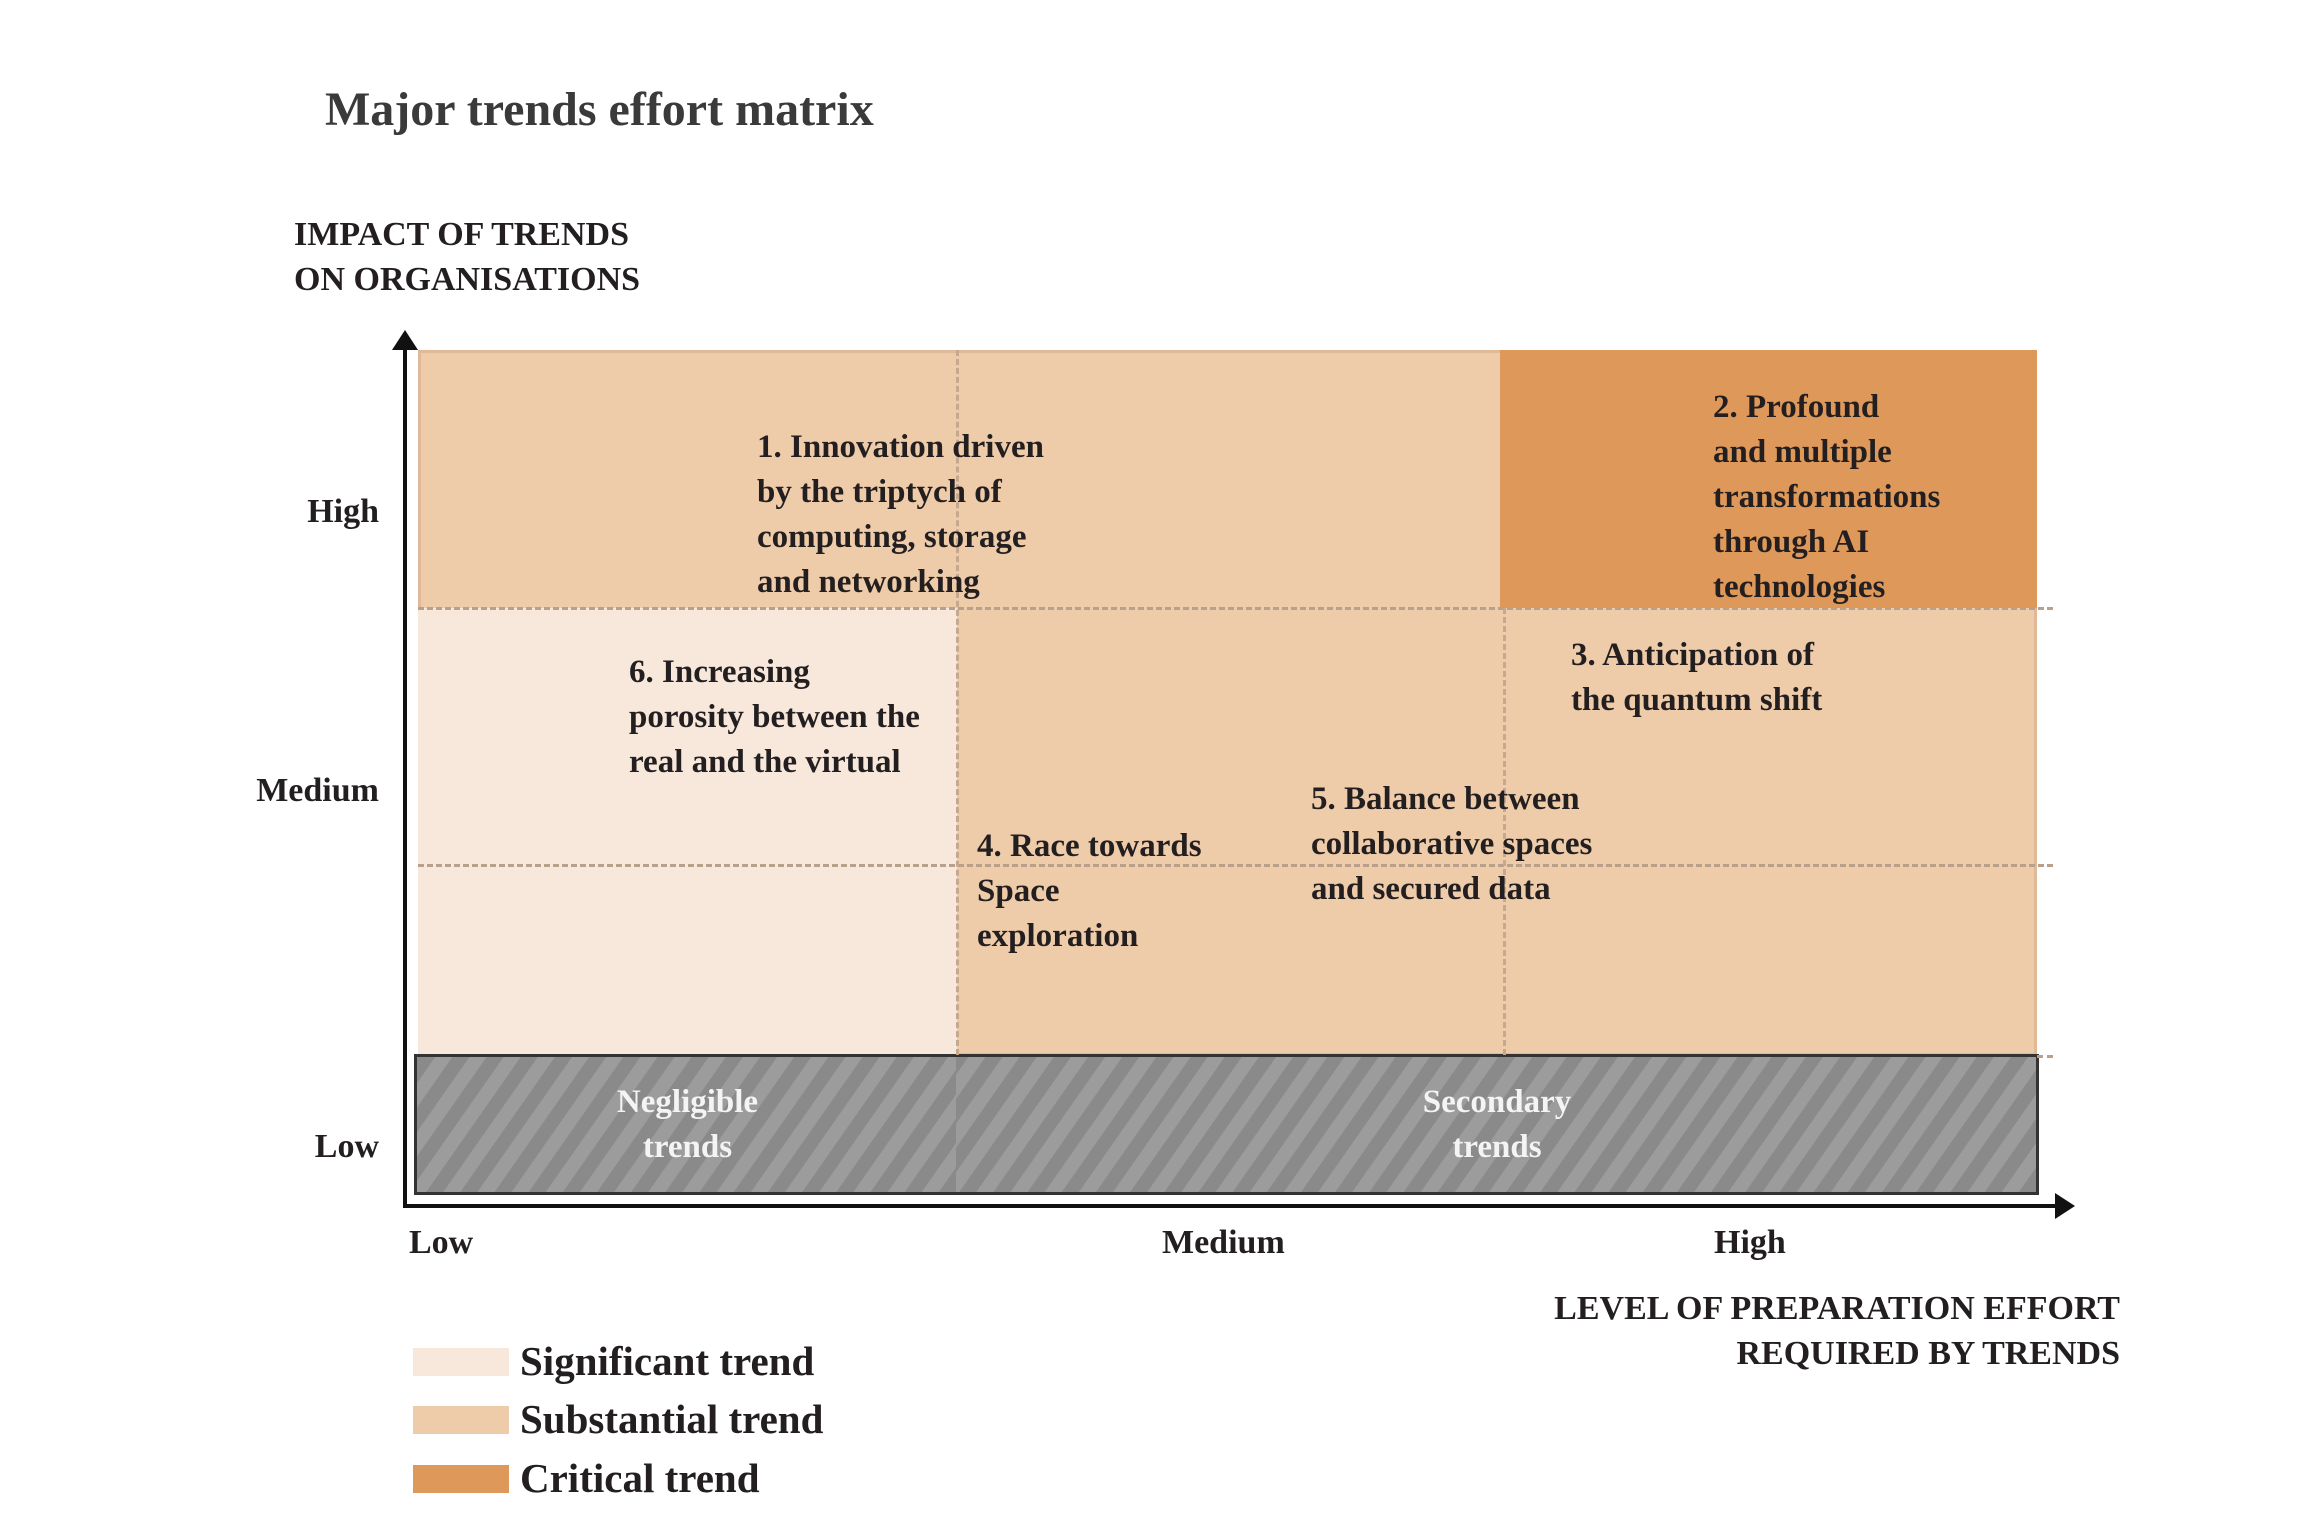  What do you see at coordinates (461, 1362) in the screenshot?
I see `legend-swatch-significant` at bounding box center [461, 1362].